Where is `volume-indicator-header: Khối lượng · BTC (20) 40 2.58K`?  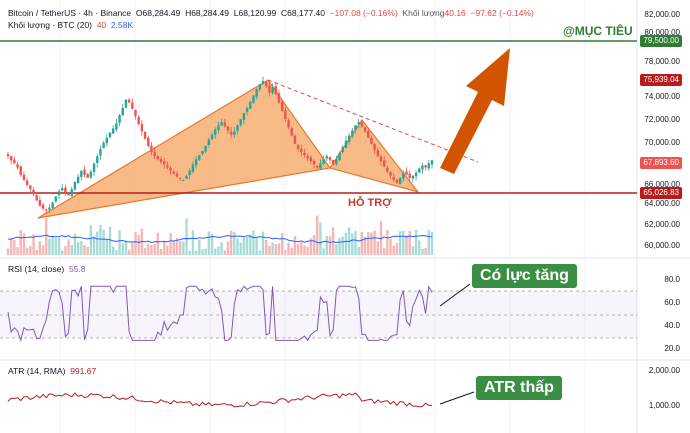
volume-indicator-header: Khối lượng · BTC (20) 40 2.58K is located at coordinates (70, 25).